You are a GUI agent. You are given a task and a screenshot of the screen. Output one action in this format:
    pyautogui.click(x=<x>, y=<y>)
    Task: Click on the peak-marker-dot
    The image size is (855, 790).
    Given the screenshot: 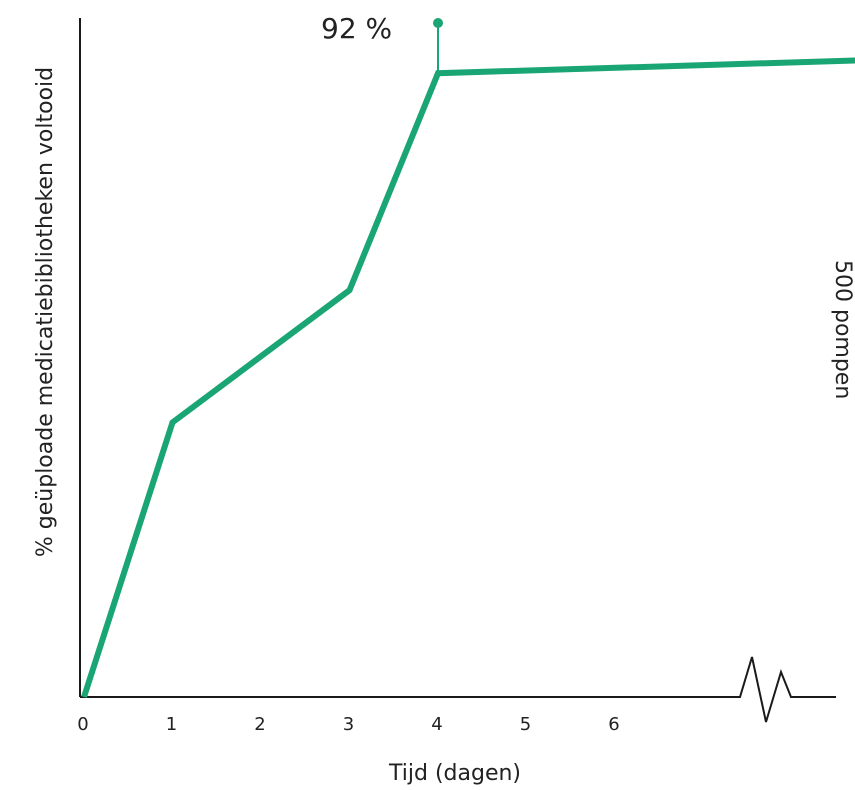 What is the action you would take?
    pyautogui.click(x=438, y=23)
    